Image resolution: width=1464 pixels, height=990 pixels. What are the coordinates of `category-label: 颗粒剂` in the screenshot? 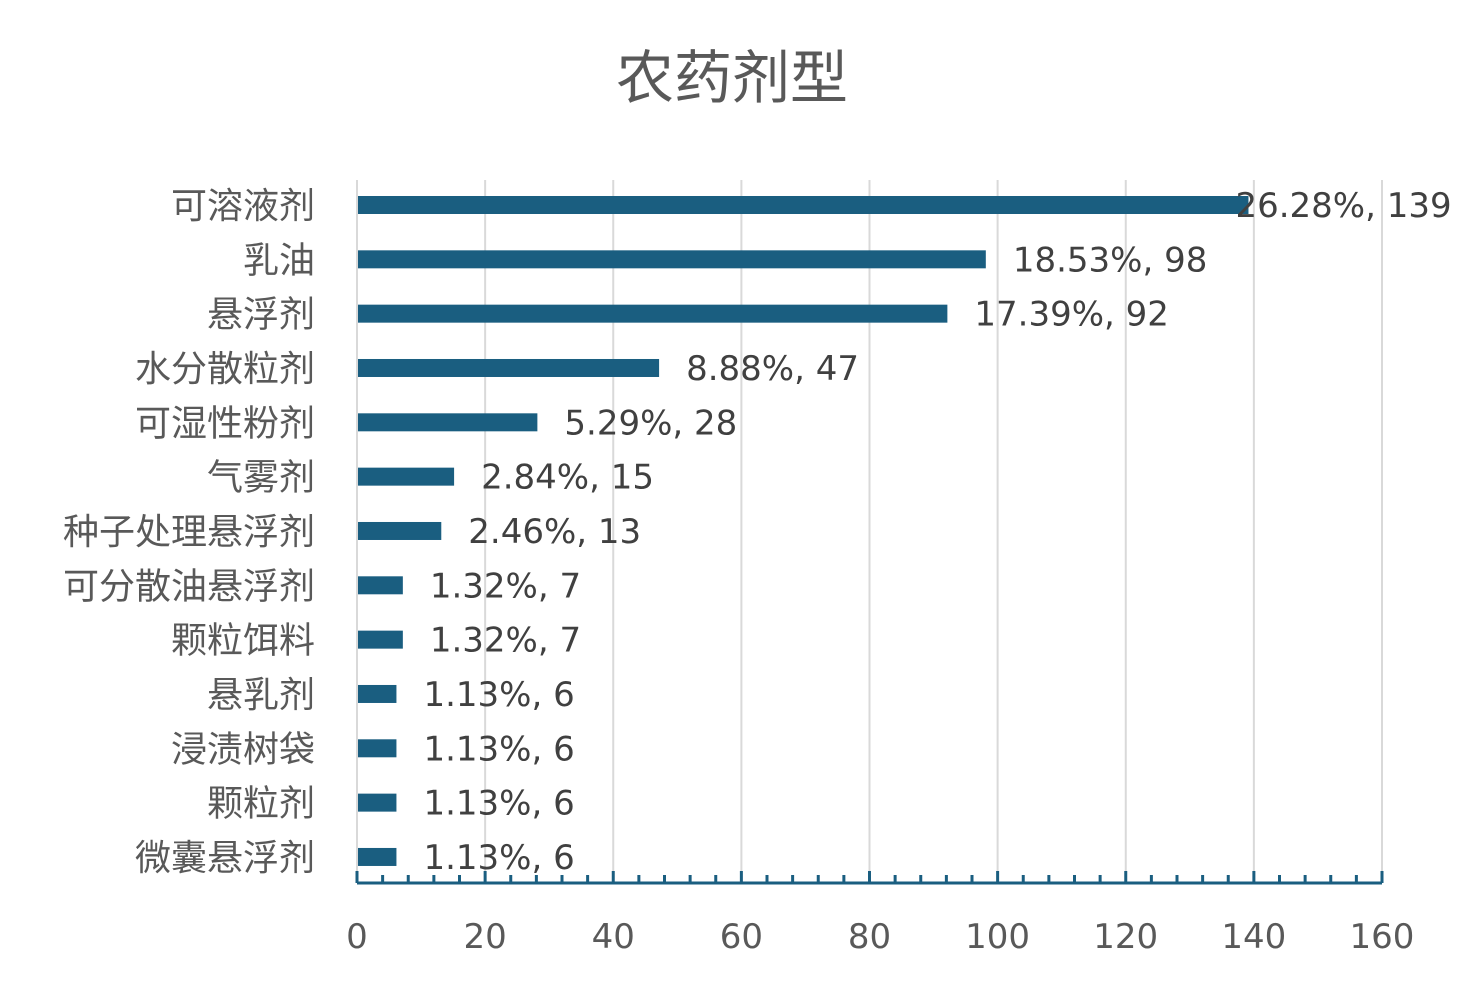 It's located at (261, 804).